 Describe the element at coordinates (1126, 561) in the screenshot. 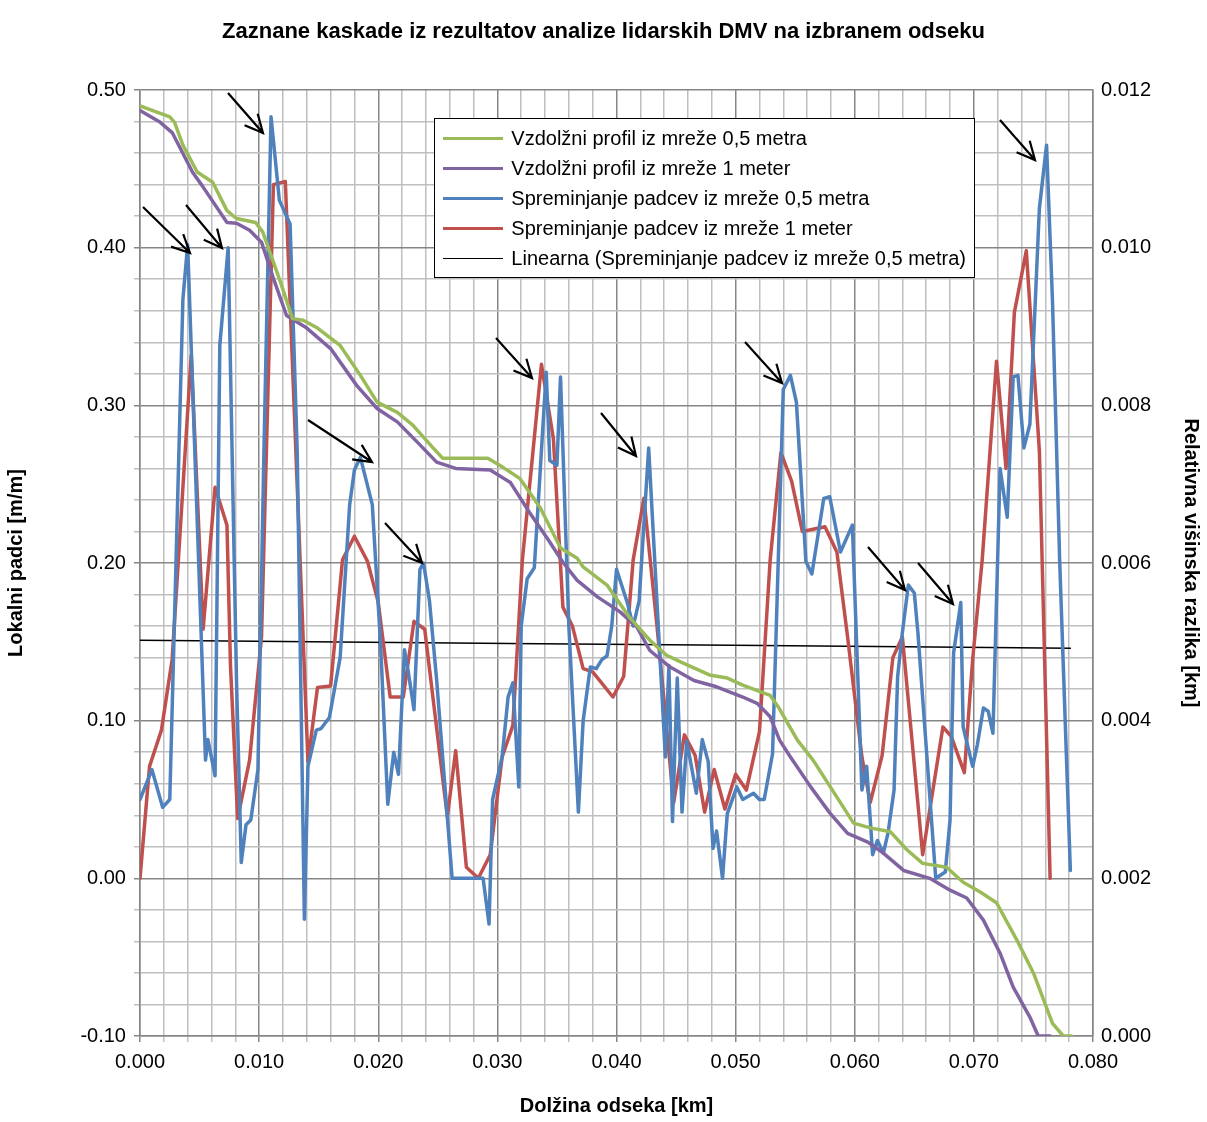

I see `y2-tick-label: 0.006` at that location.